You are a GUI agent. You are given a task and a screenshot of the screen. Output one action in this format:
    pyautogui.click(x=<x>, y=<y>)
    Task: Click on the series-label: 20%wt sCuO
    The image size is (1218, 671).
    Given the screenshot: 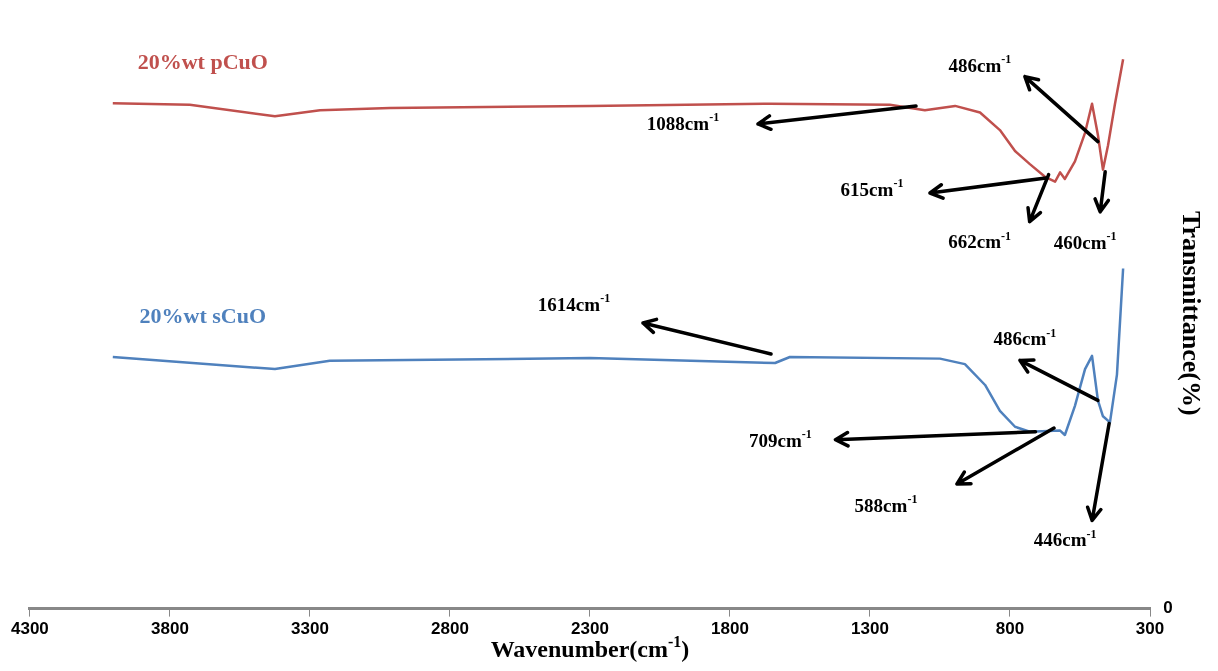 What is the action you would take?
    pyautogui.click(x=203, y=315)
    